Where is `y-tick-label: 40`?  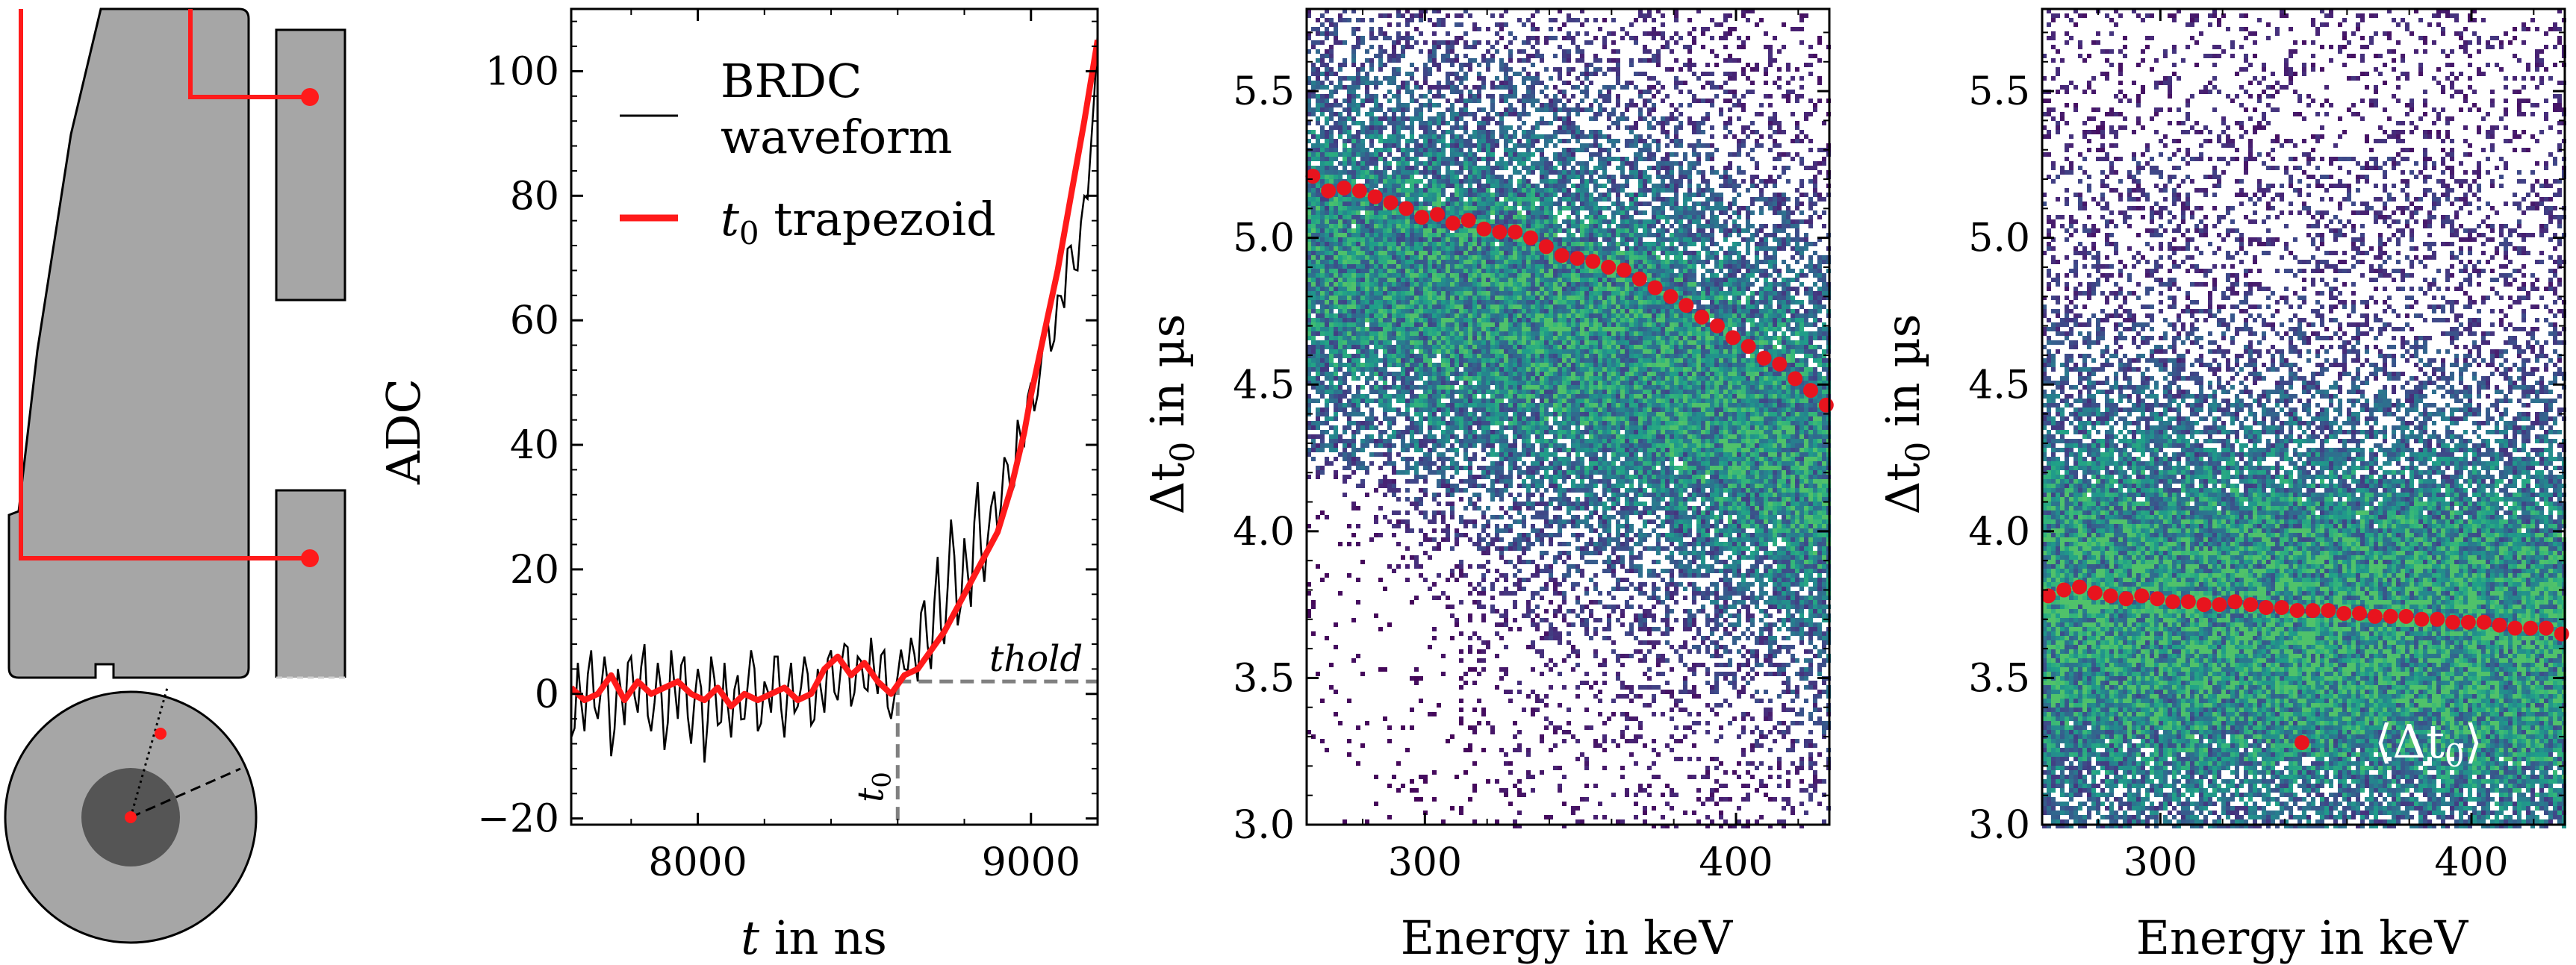
y-tick-label: 40 is located at coordinates (534, 446).